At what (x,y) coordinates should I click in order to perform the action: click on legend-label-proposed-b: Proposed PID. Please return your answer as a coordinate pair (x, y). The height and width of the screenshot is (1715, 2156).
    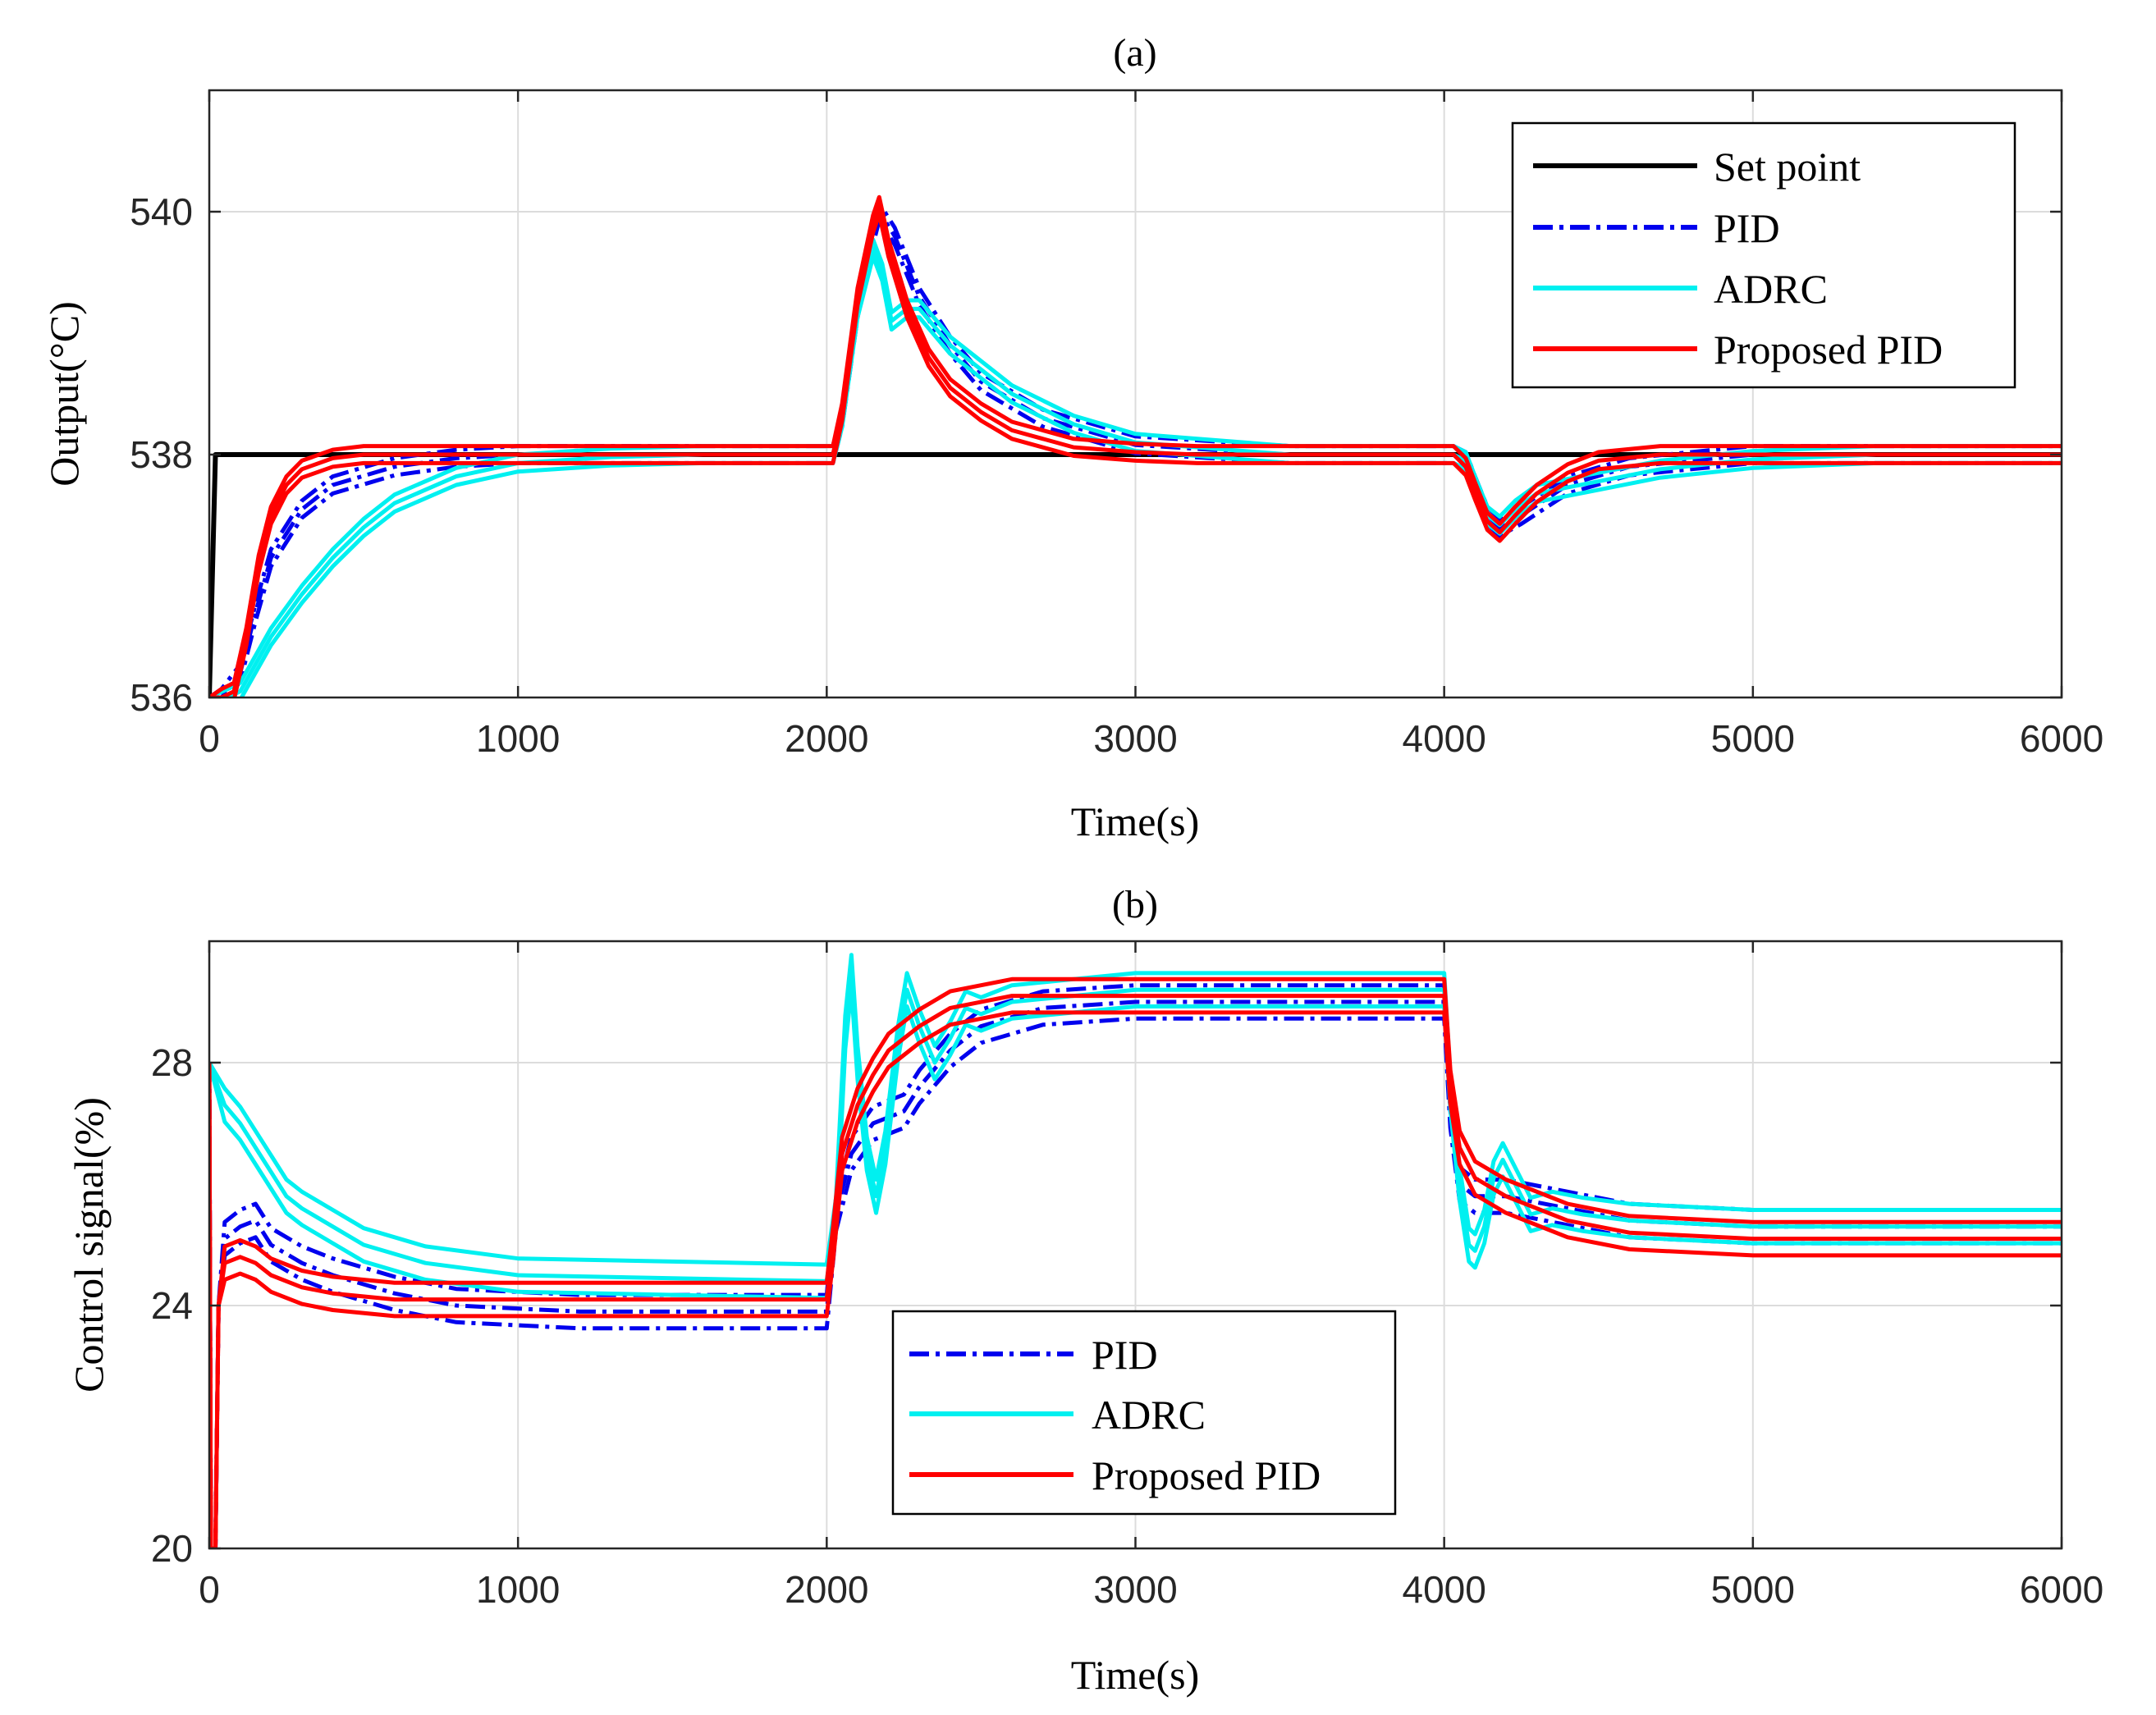
    Looking at the image, I should click on (1206, 1475).